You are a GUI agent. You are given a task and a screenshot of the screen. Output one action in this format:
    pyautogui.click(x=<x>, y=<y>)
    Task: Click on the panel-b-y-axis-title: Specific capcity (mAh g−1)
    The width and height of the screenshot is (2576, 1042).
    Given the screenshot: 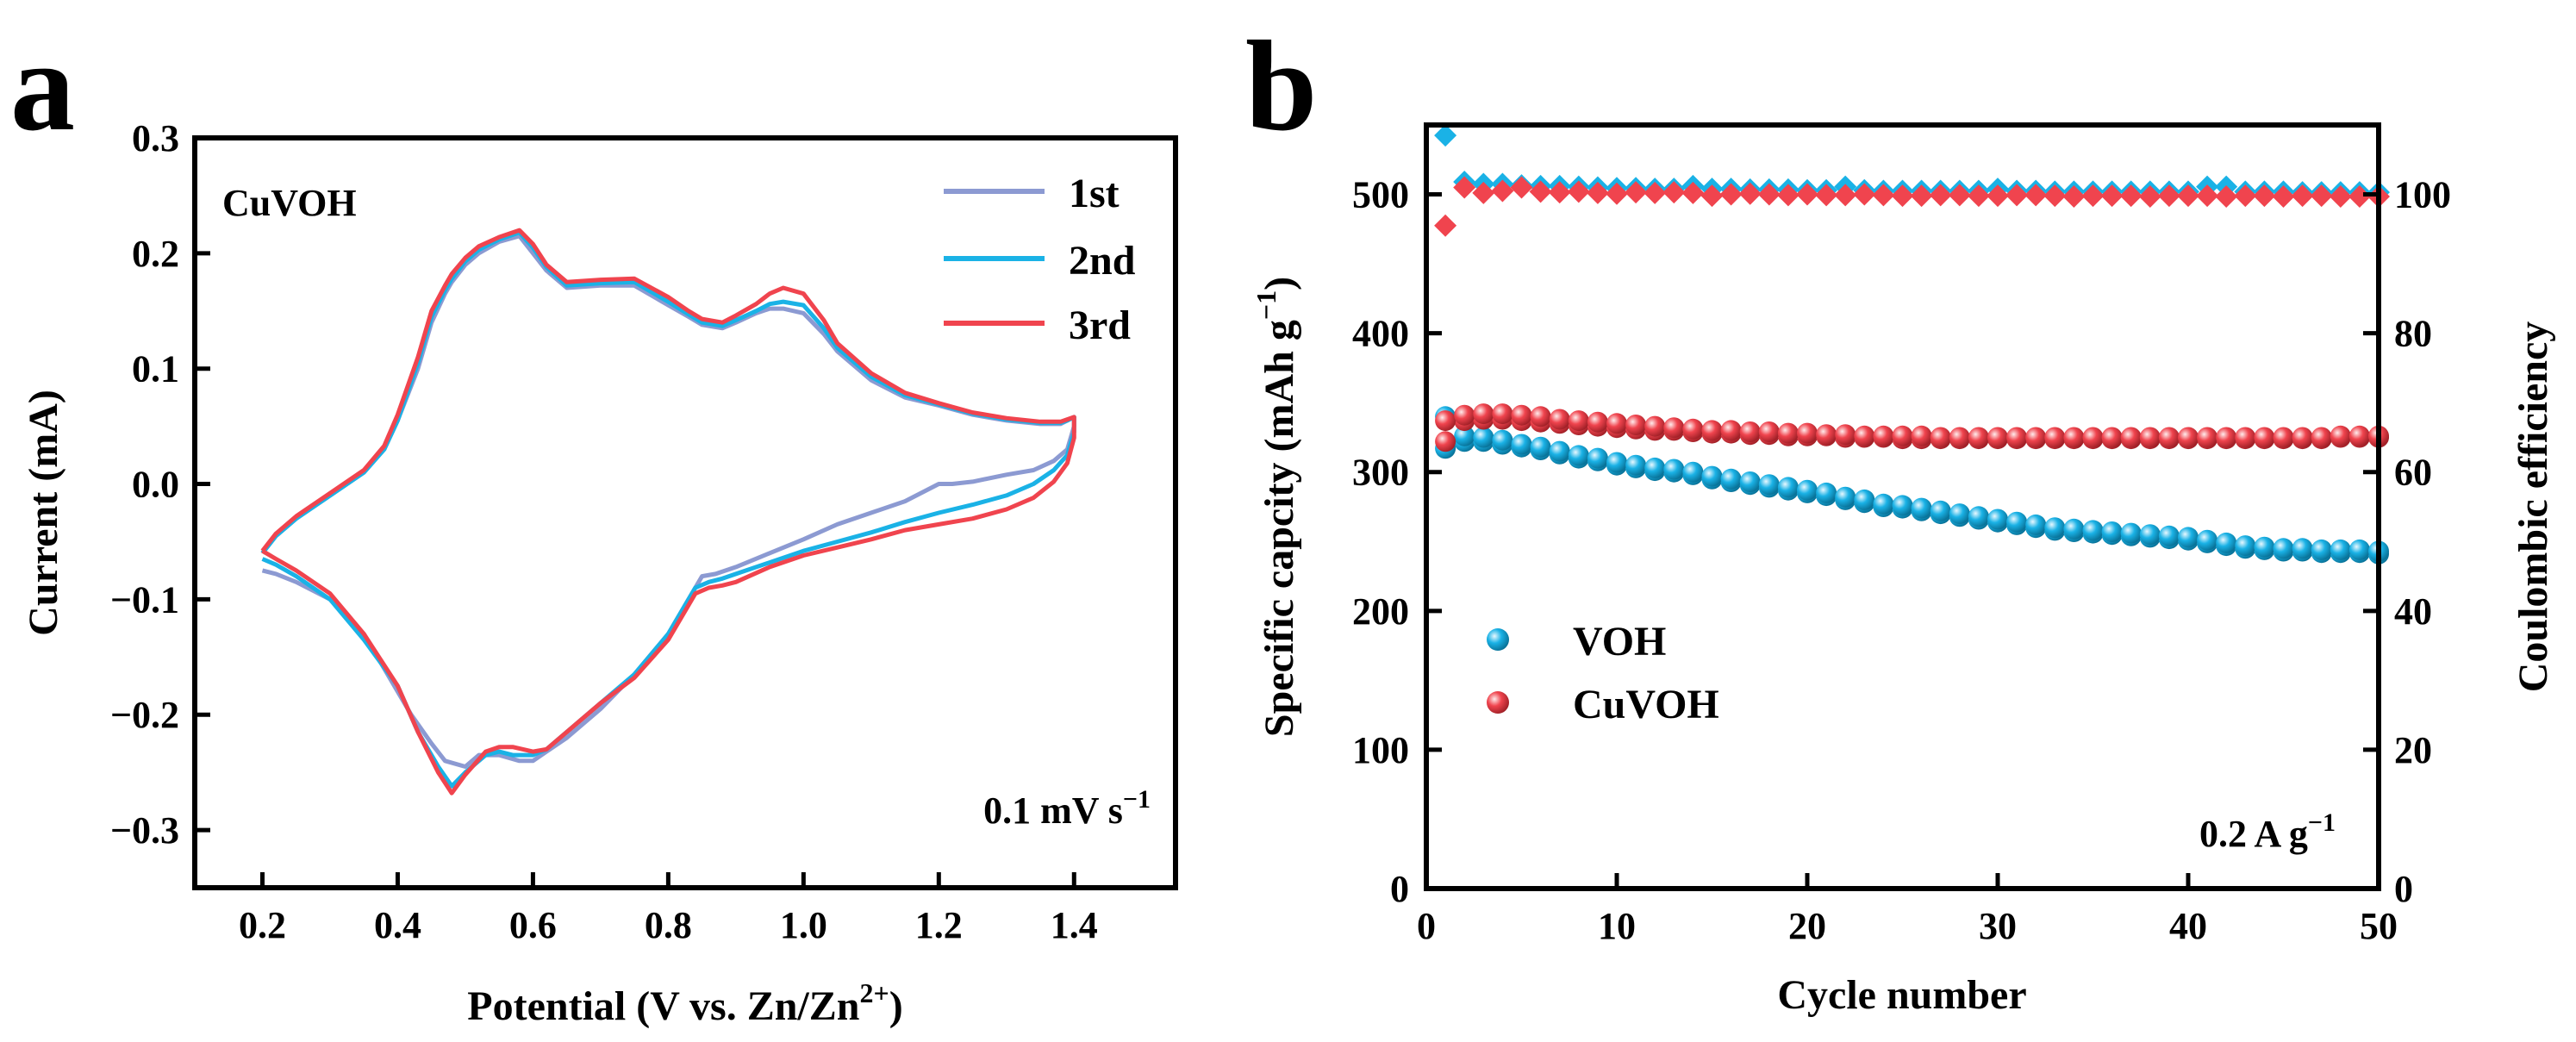 What is the action you would take?
    pyautogui.click(x=1276, y=507)
    